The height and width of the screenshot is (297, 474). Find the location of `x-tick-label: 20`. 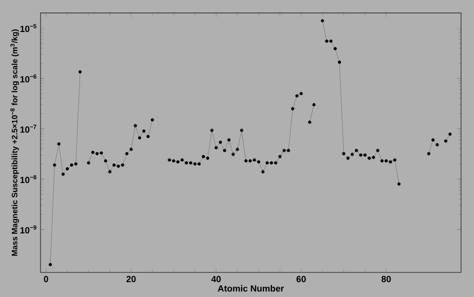

x-tick-label: 20 is located at coordinates (131, 279).